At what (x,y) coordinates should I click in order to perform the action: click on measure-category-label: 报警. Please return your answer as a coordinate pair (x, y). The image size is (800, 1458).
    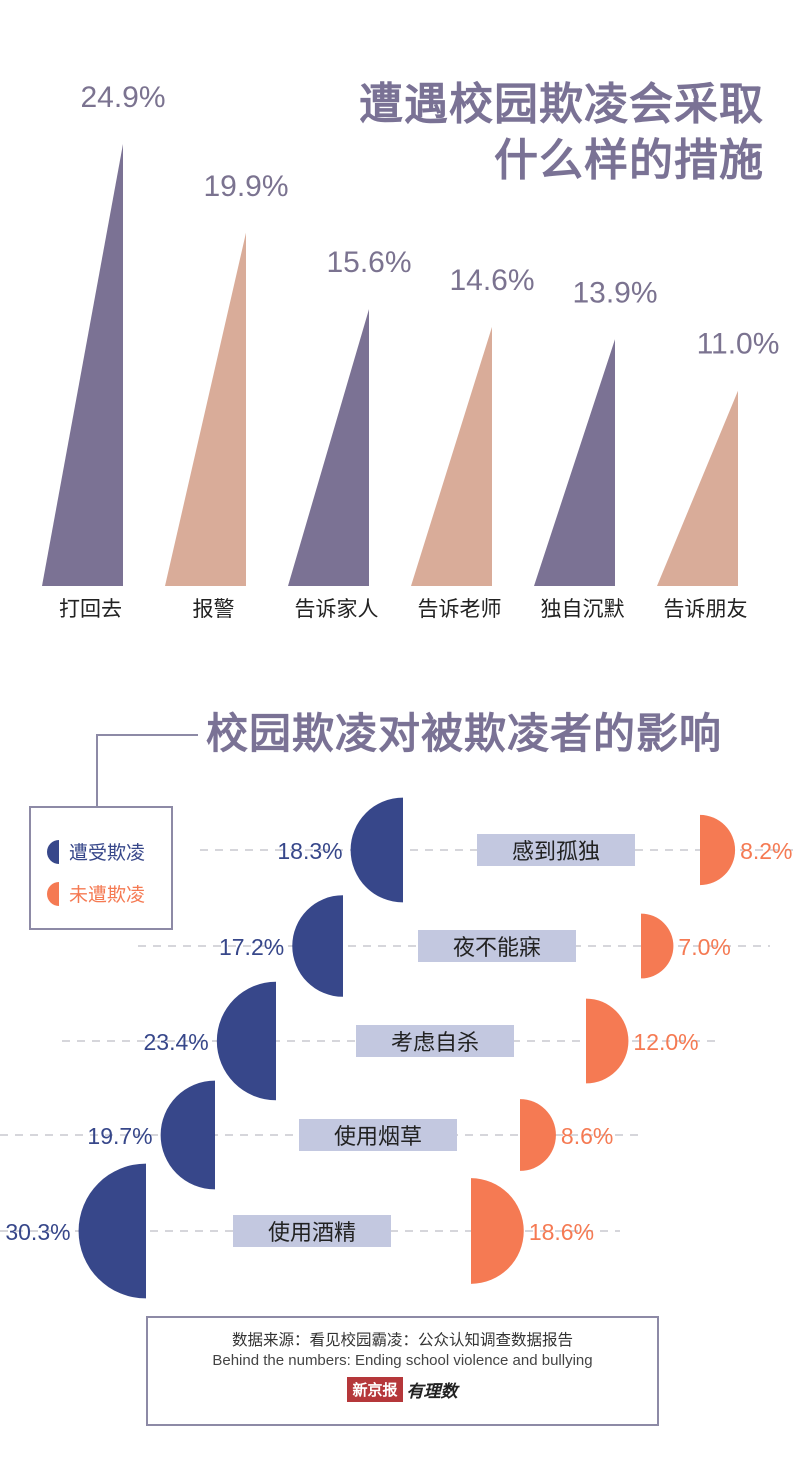
    Looking at the image, I should click on (214, 609).